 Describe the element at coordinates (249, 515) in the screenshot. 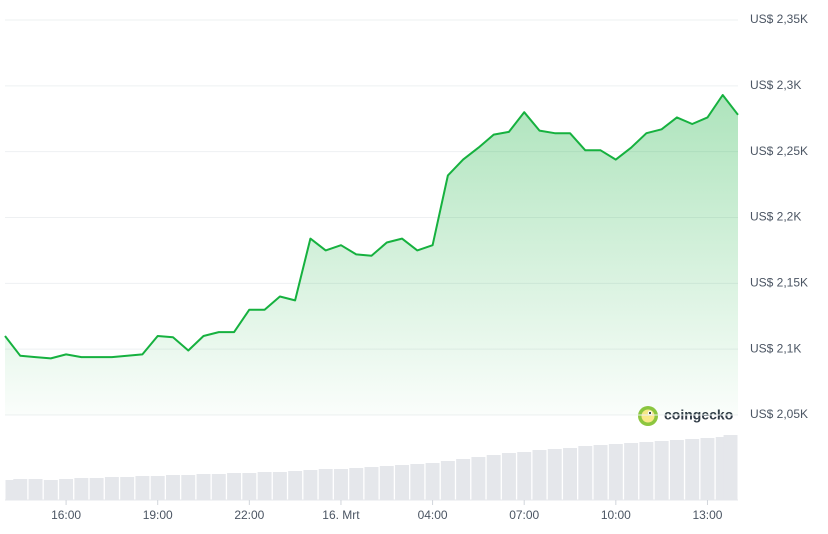

I see `x-tick-label: 22:00` at that location.